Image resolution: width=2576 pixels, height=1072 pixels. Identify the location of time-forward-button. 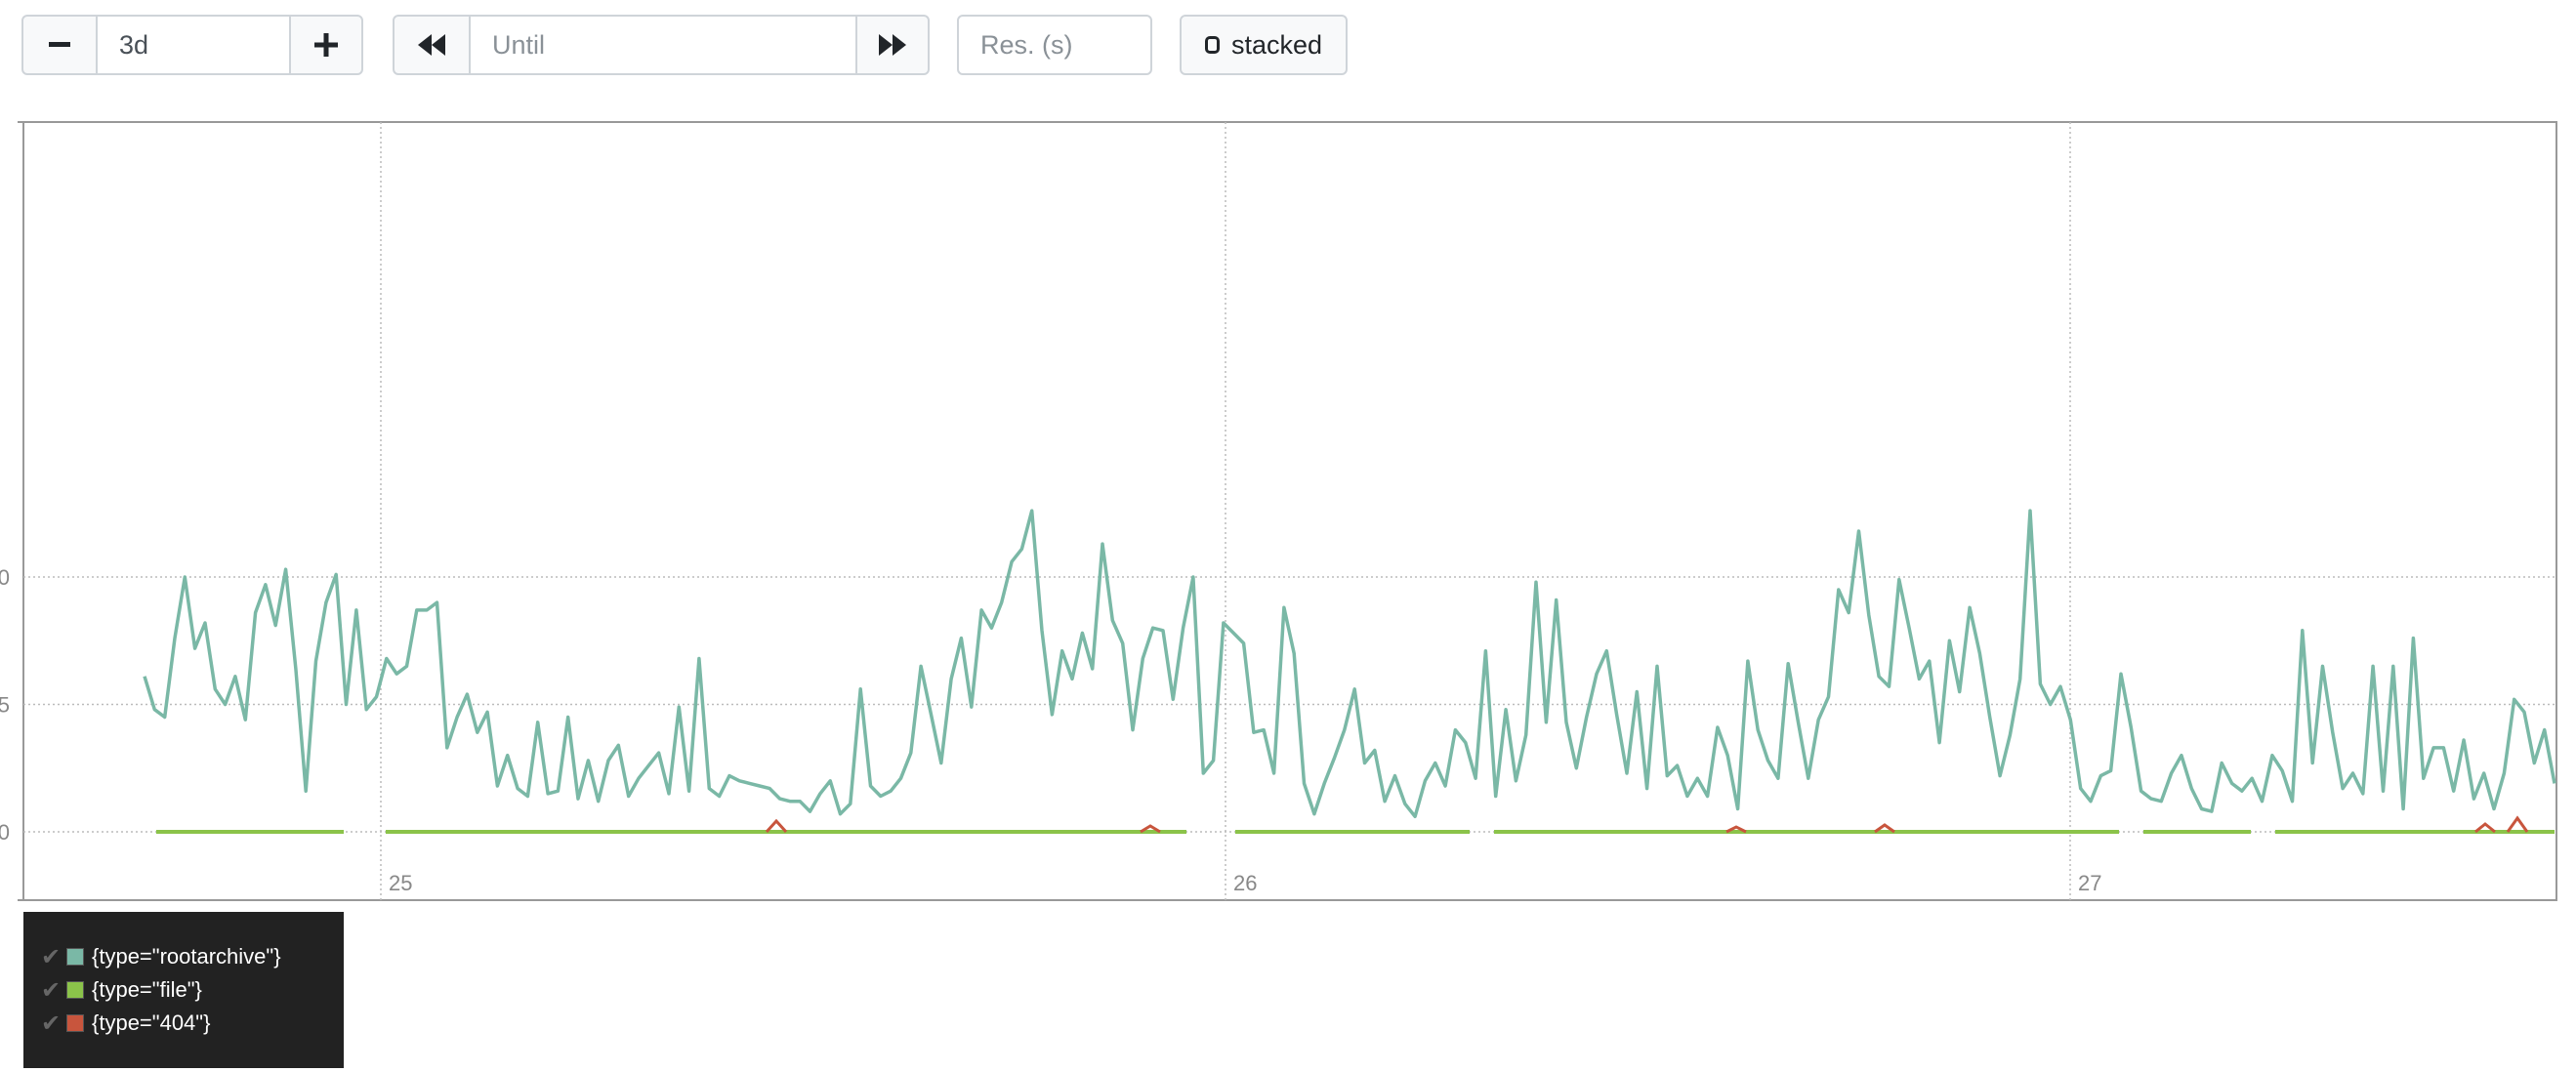
(892, 45).